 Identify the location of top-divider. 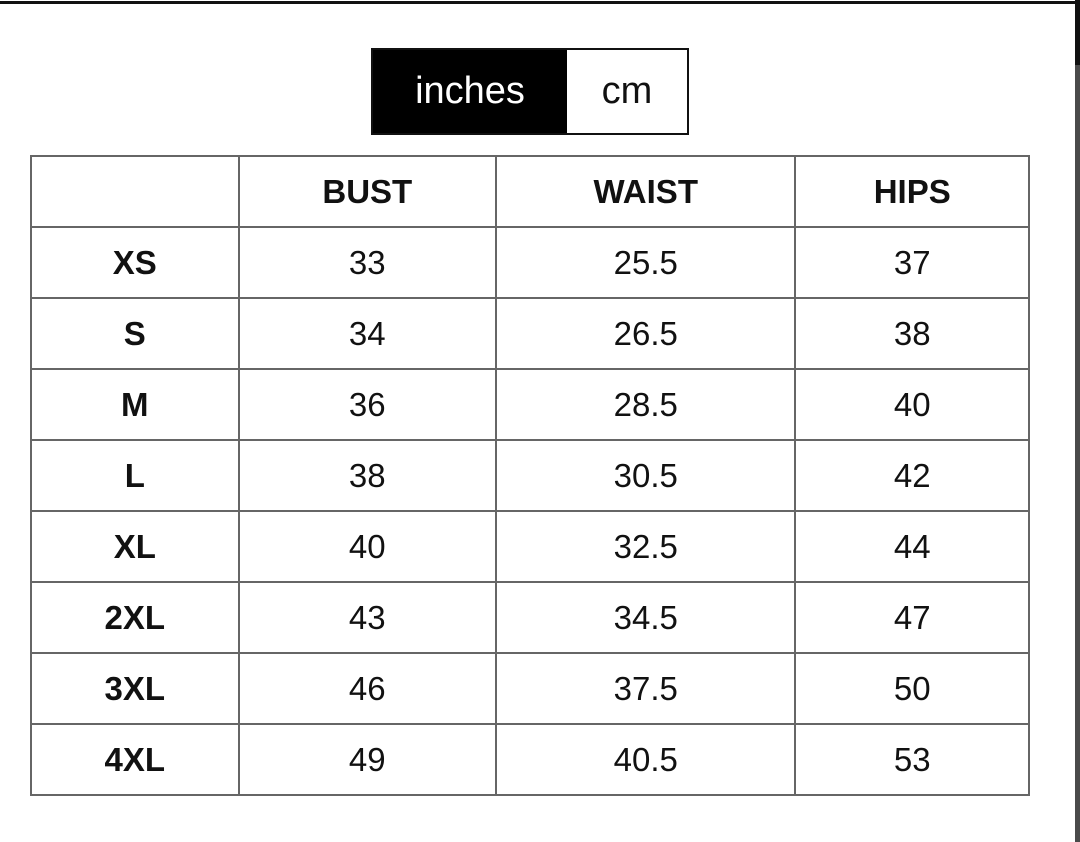
(537, 2).